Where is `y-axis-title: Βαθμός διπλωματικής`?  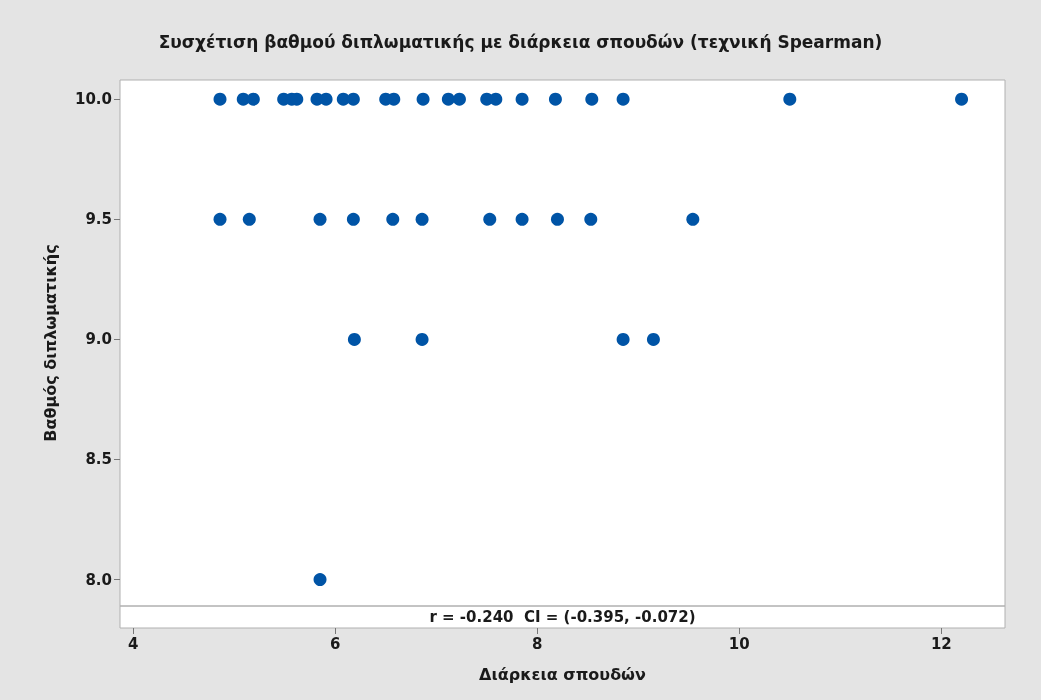 y-axis-title: Βαθμός διπλωματικής is located at coordinates (50, 343).